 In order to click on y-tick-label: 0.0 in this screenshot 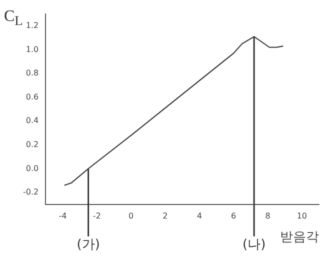, I will do `click(32, 168)`.